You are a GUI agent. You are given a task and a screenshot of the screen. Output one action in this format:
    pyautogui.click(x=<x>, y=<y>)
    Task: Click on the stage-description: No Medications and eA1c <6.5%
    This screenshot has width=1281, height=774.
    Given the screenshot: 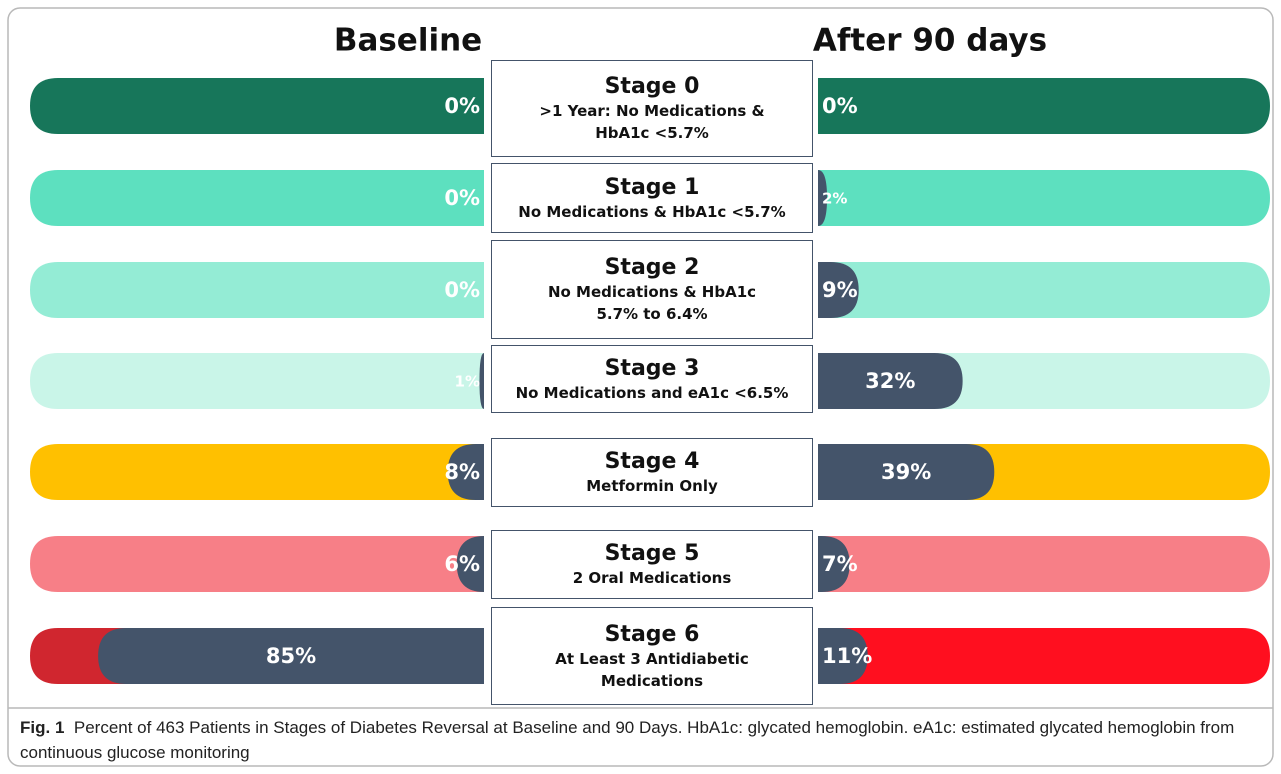 What is the action you would take?
    pyautogui.click(x=652, y=392)
    